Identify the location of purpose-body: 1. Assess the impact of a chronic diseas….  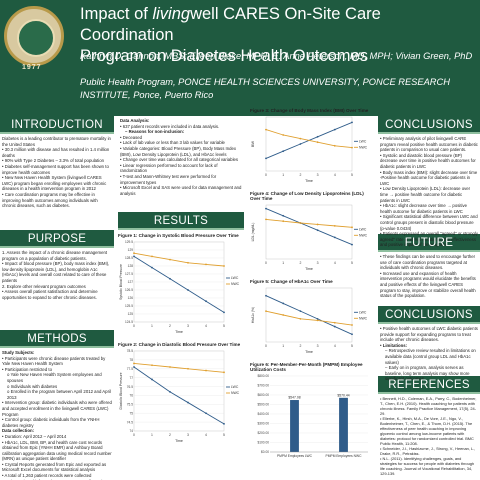
(57, 289).